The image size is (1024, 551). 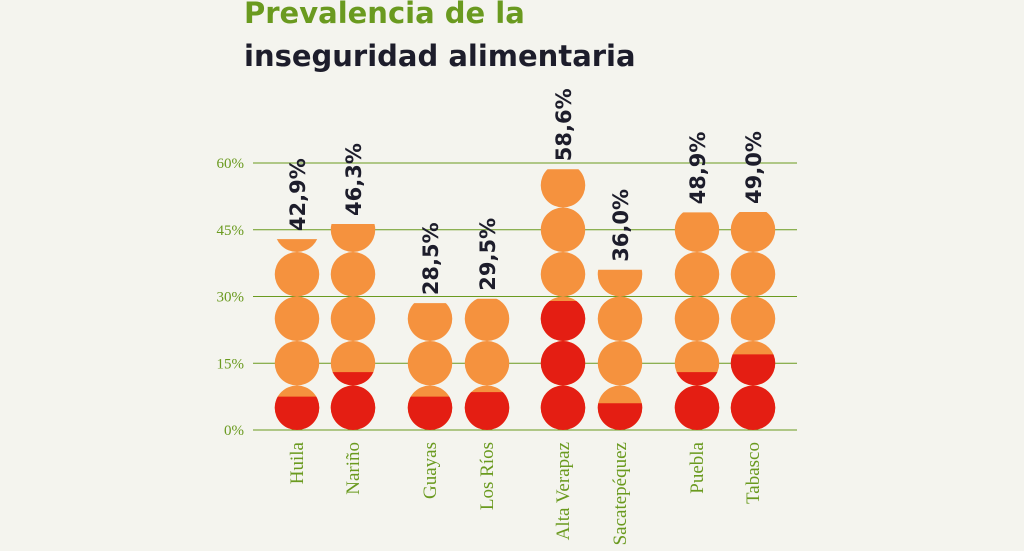 I want to click on x-tick-label: Los Ríos, so click(x=487, y=476).